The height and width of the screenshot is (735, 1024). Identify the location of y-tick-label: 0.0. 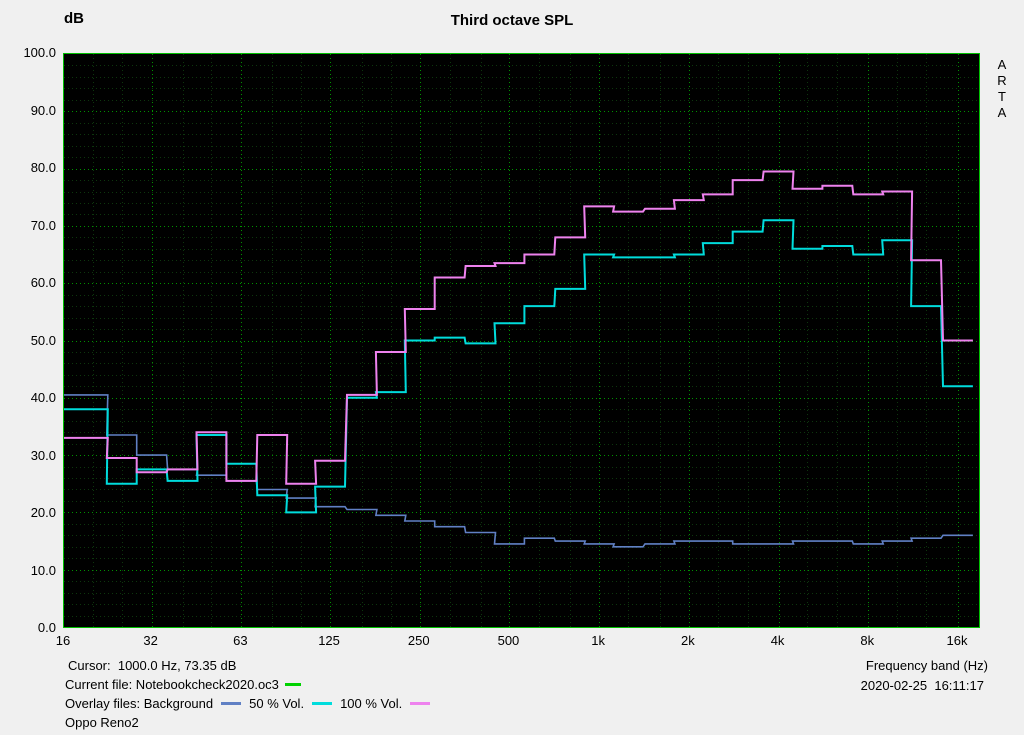
(46, 627).